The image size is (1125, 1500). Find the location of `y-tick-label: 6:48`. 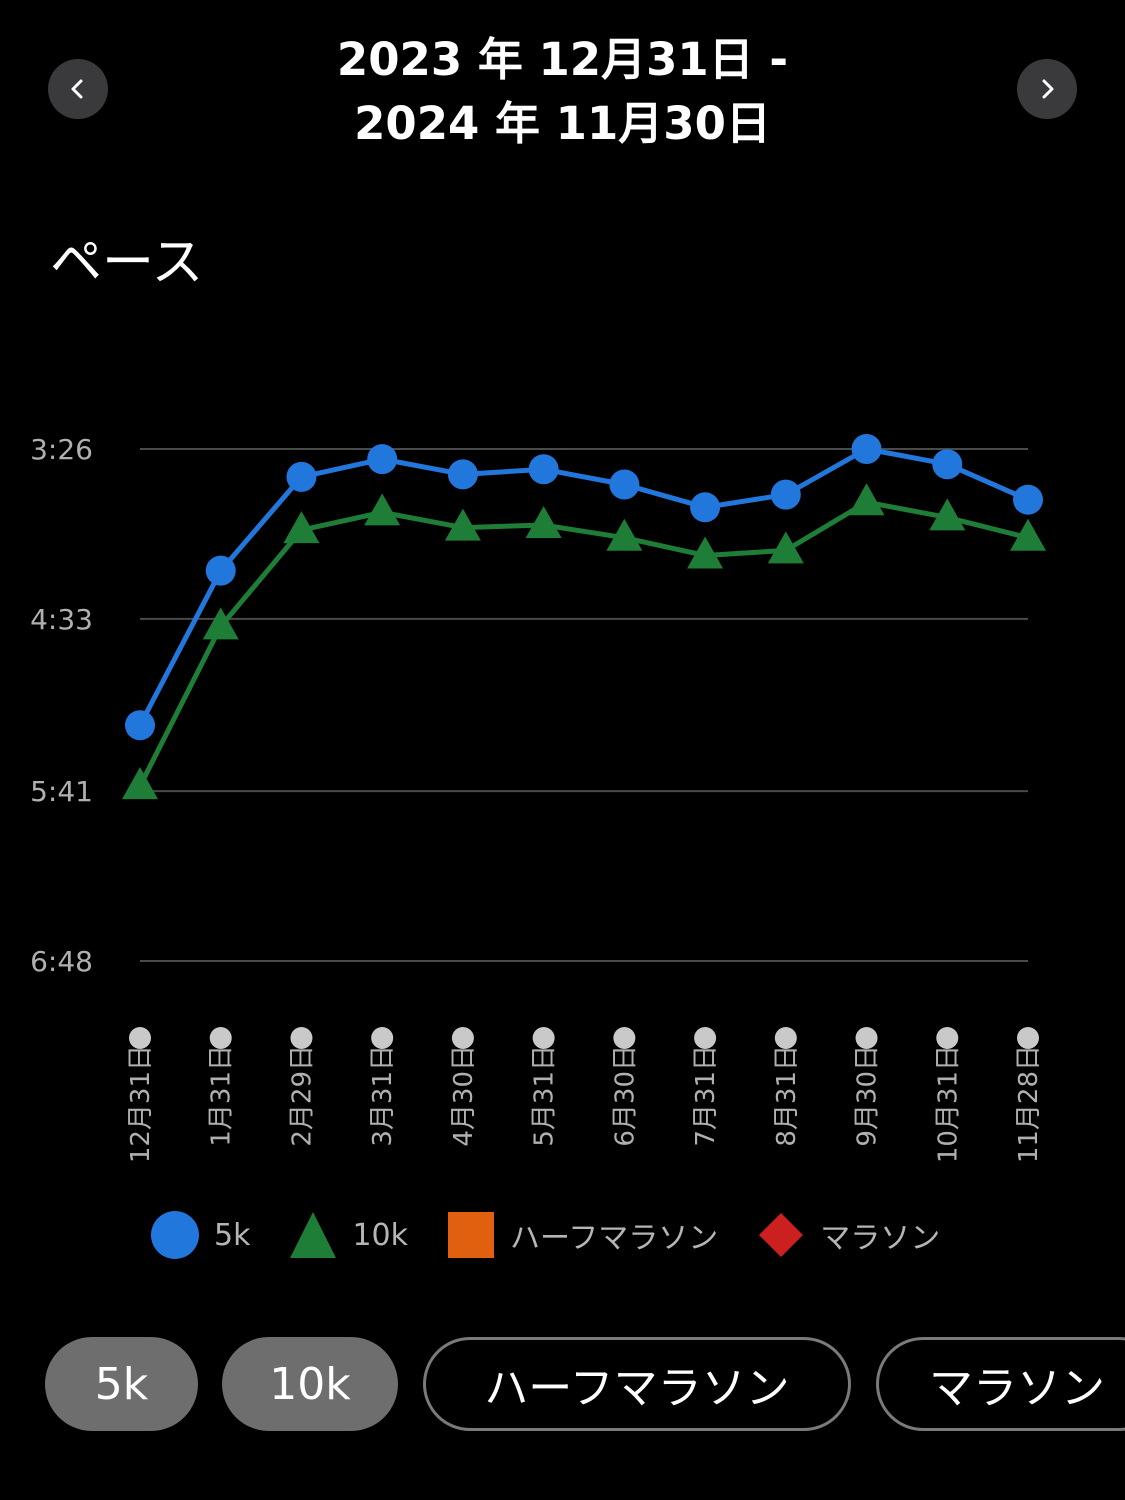

y-tick-label: 6:48 is located at coordinates (61, 961).